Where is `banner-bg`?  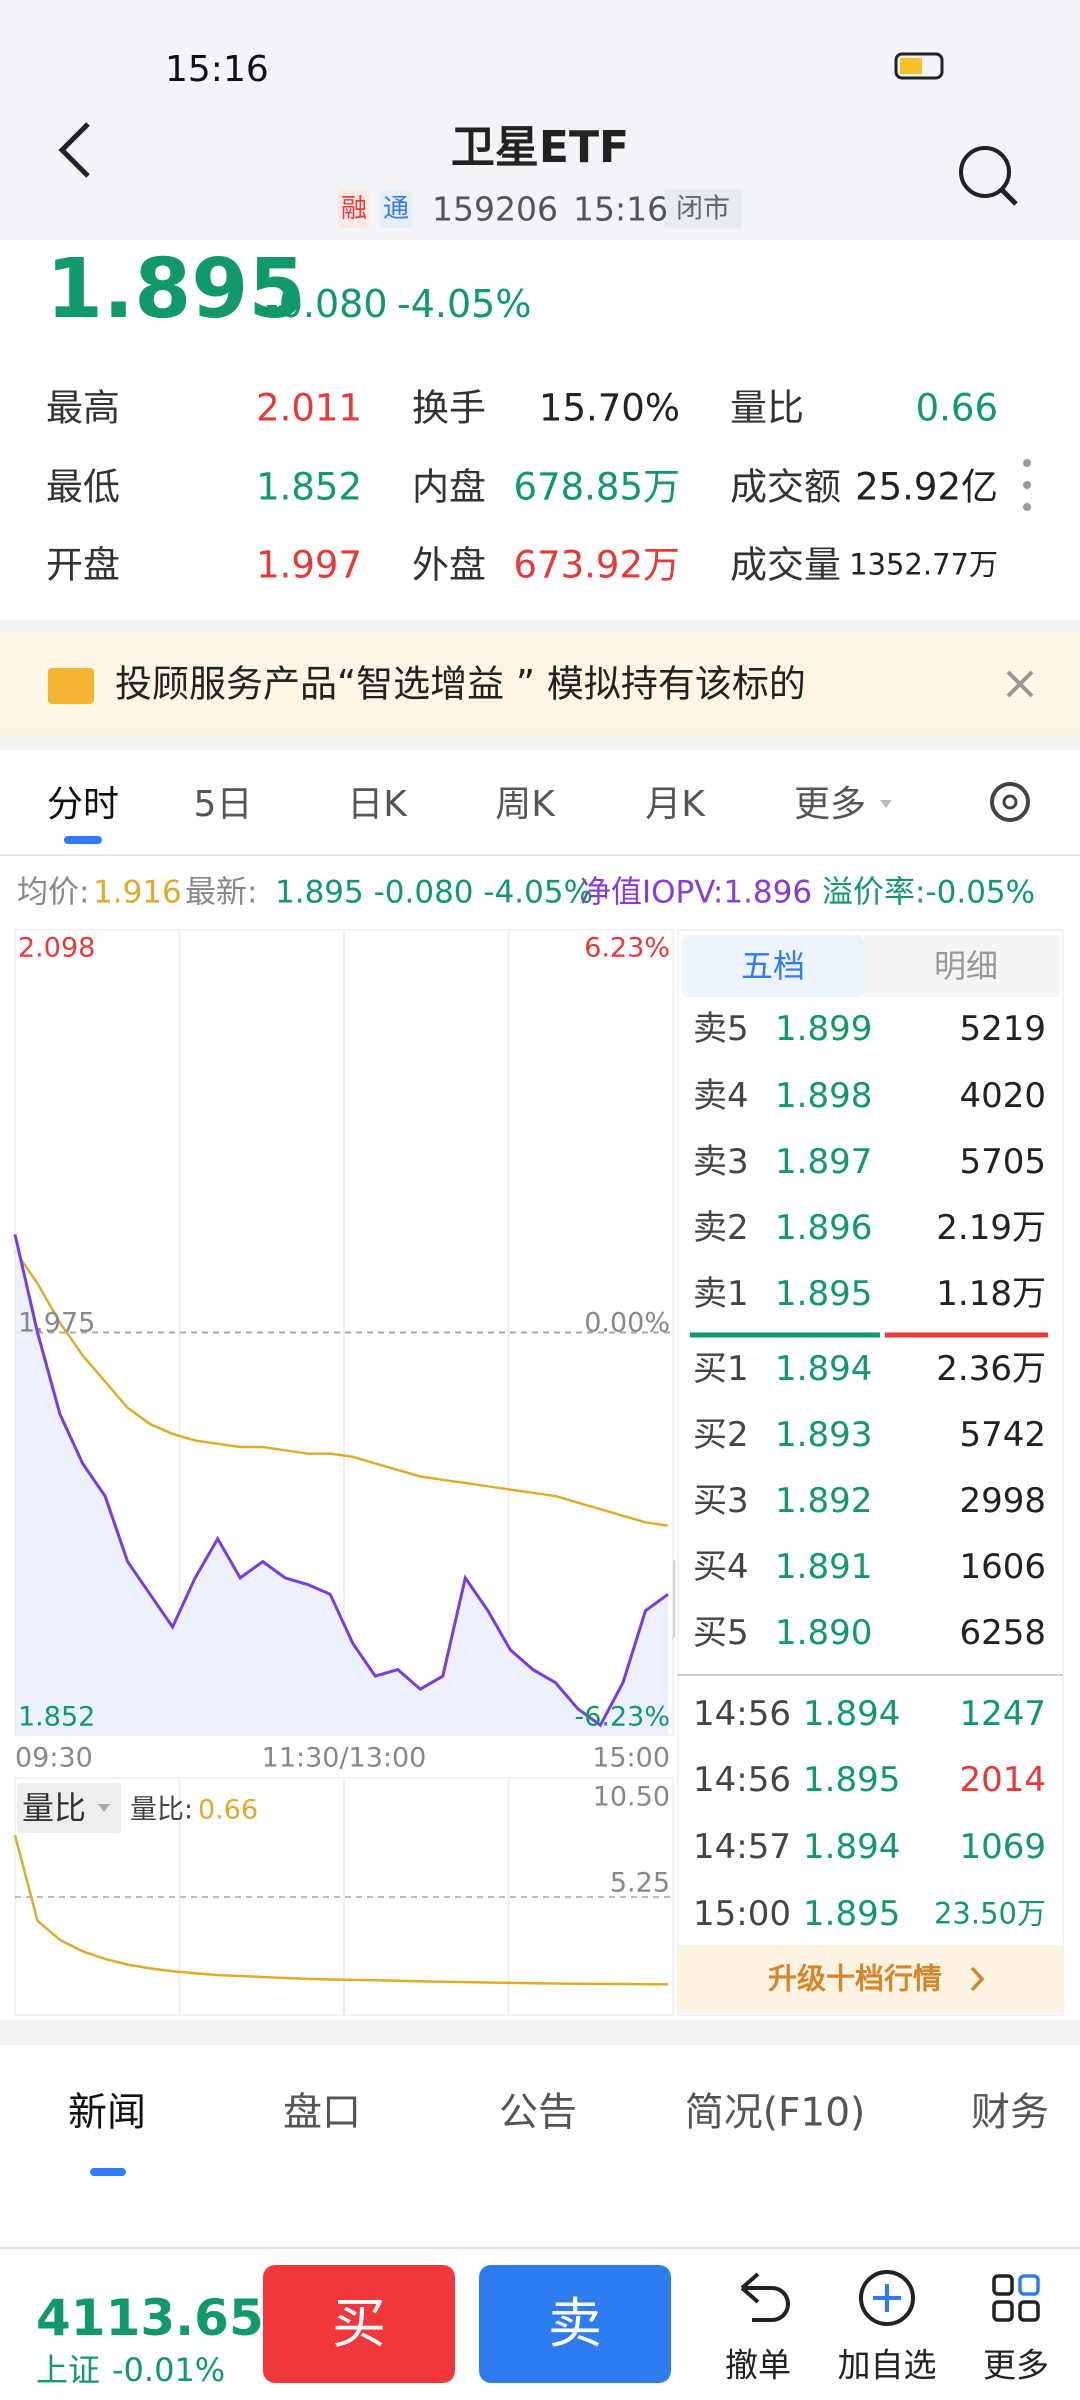
banner-bg is located at coordinates (540, 683).